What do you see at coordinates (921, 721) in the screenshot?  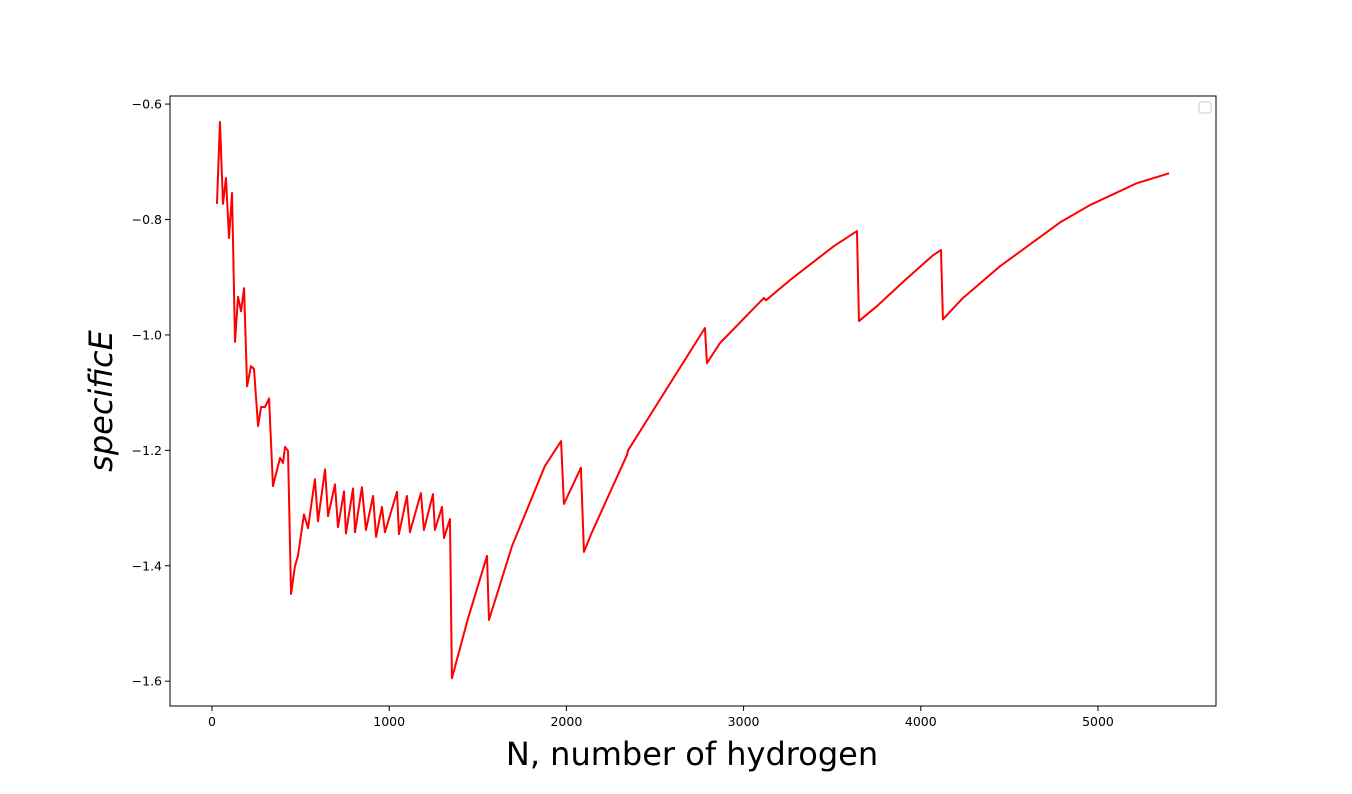 I see `x-tick-label: 4000` at bounding box center [921, 721].